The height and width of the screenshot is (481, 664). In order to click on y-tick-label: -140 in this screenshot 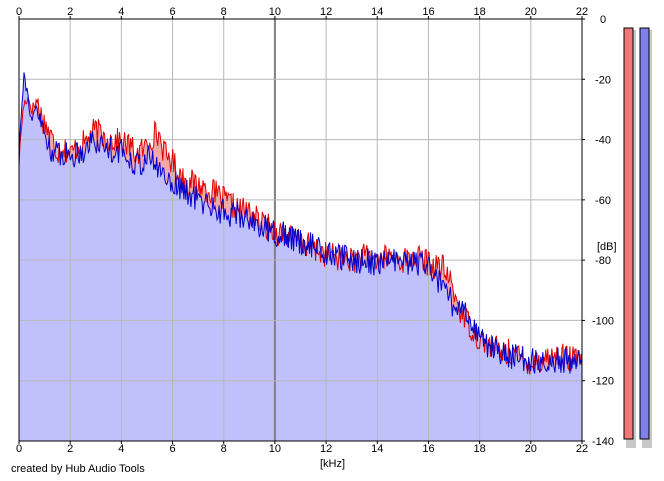, I will do `click(603, 442)`.